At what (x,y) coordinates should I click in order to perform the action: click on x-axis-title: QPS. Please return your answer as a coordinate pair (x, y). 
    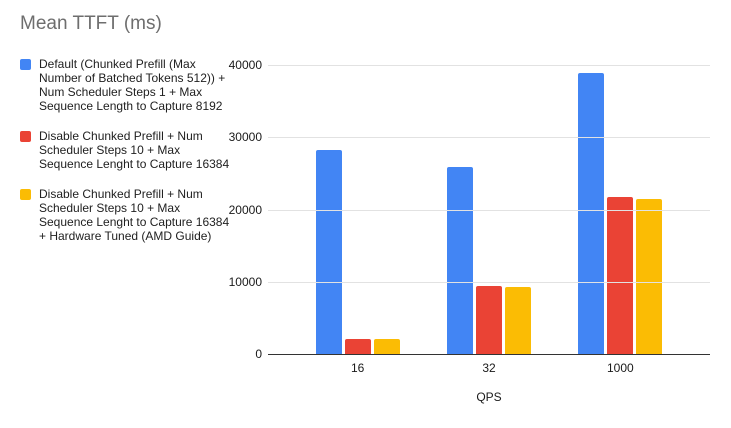
    Looking at the image, I should click on (489, 397).